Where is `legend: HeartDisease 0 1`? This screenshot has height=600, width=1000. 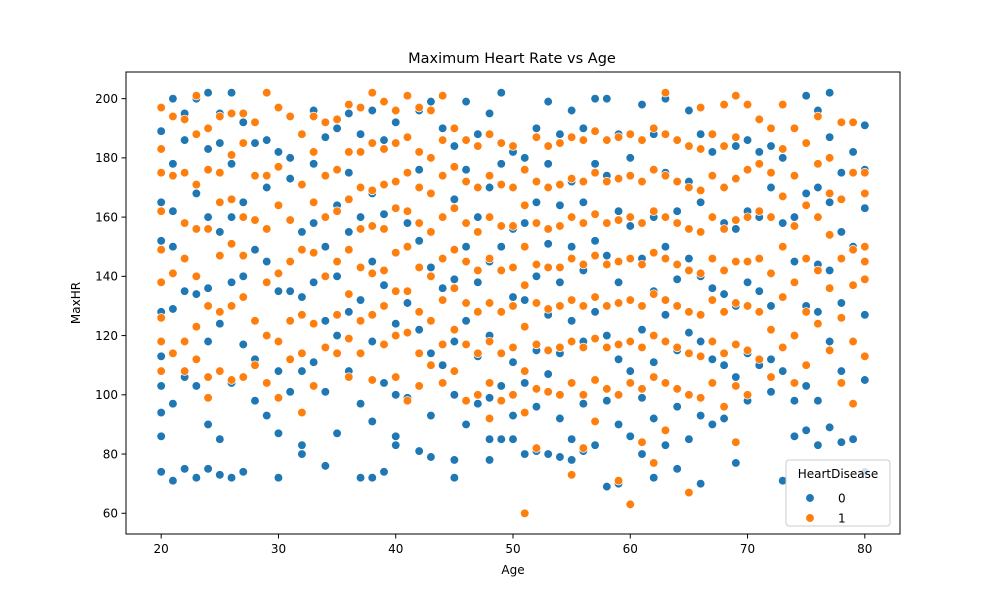
legend: HeartDisease 0 1 is located at coordinates (838, 493).